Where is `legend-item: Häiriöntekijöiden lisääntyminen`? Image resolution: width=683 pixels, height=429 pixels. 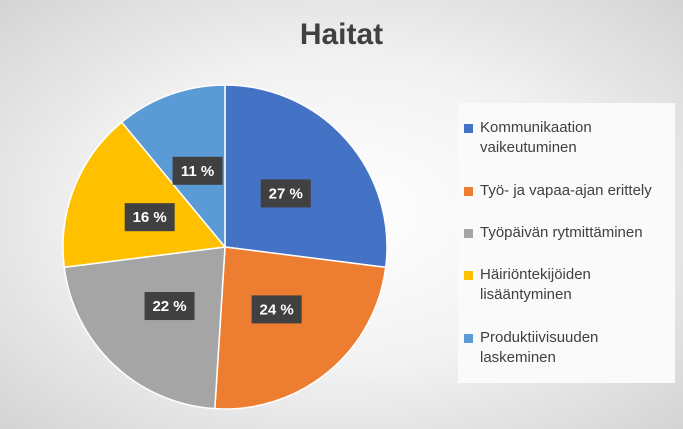
legend-item: Häiriöntekijöiden lisääntyminen is located at coordinates (566, 285).